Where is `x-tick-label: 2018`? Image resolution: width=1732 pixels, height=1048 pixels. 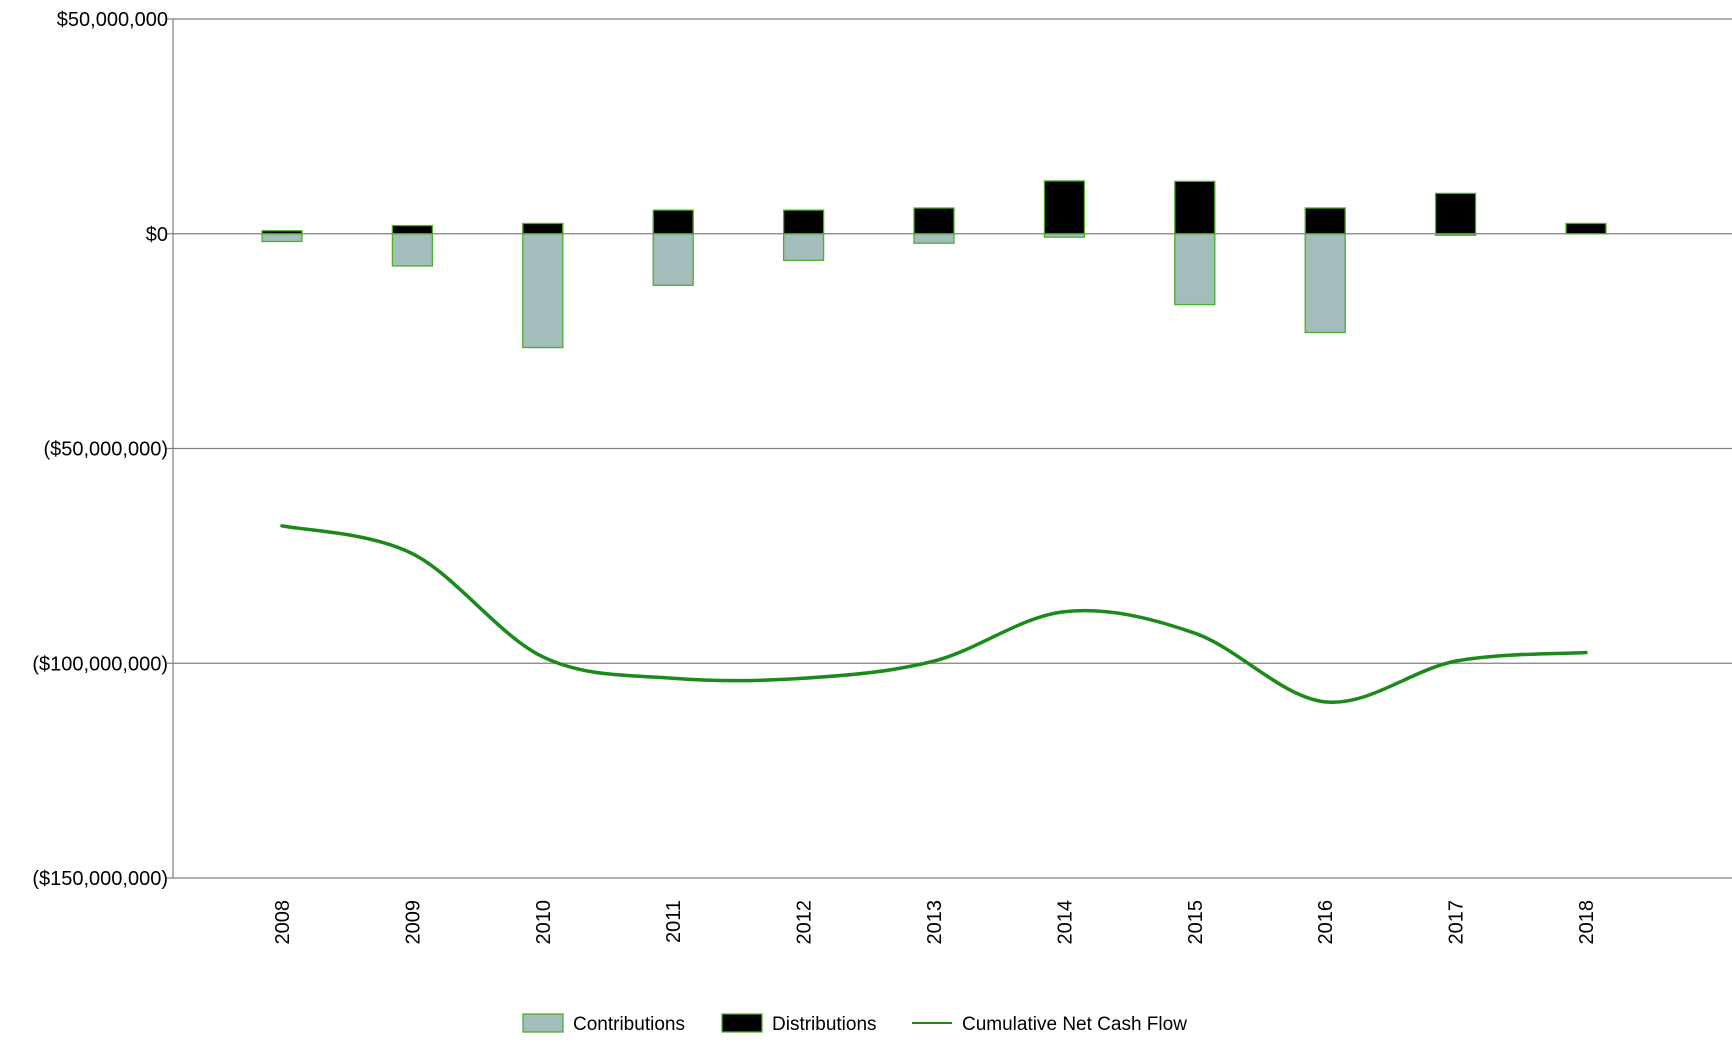 x-tick-label: 2018 is located at coordinates (1587, 922).